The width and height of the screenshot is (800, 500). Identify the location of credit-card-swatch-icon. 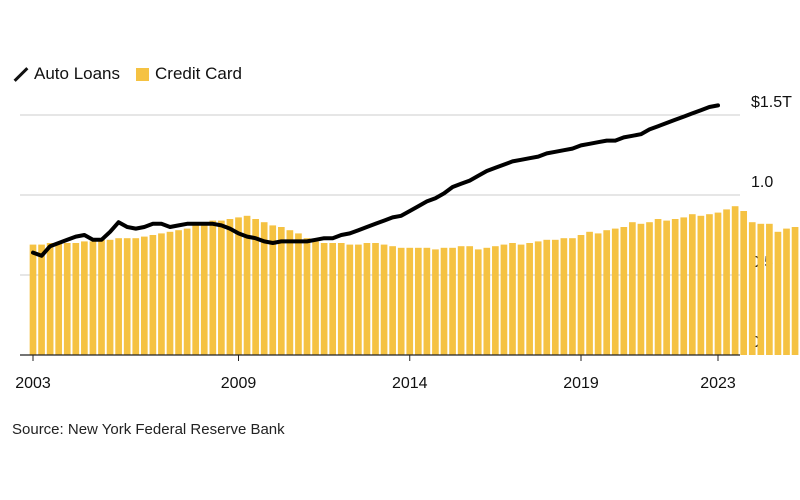
(143, 74).